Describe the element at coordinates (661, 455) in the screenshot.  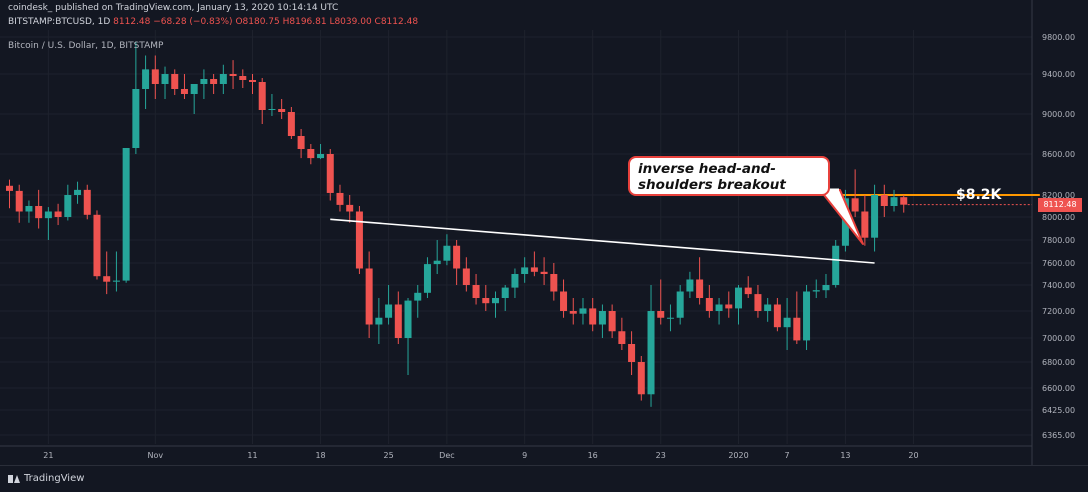
I see `x-tick-label: 23` at that location.